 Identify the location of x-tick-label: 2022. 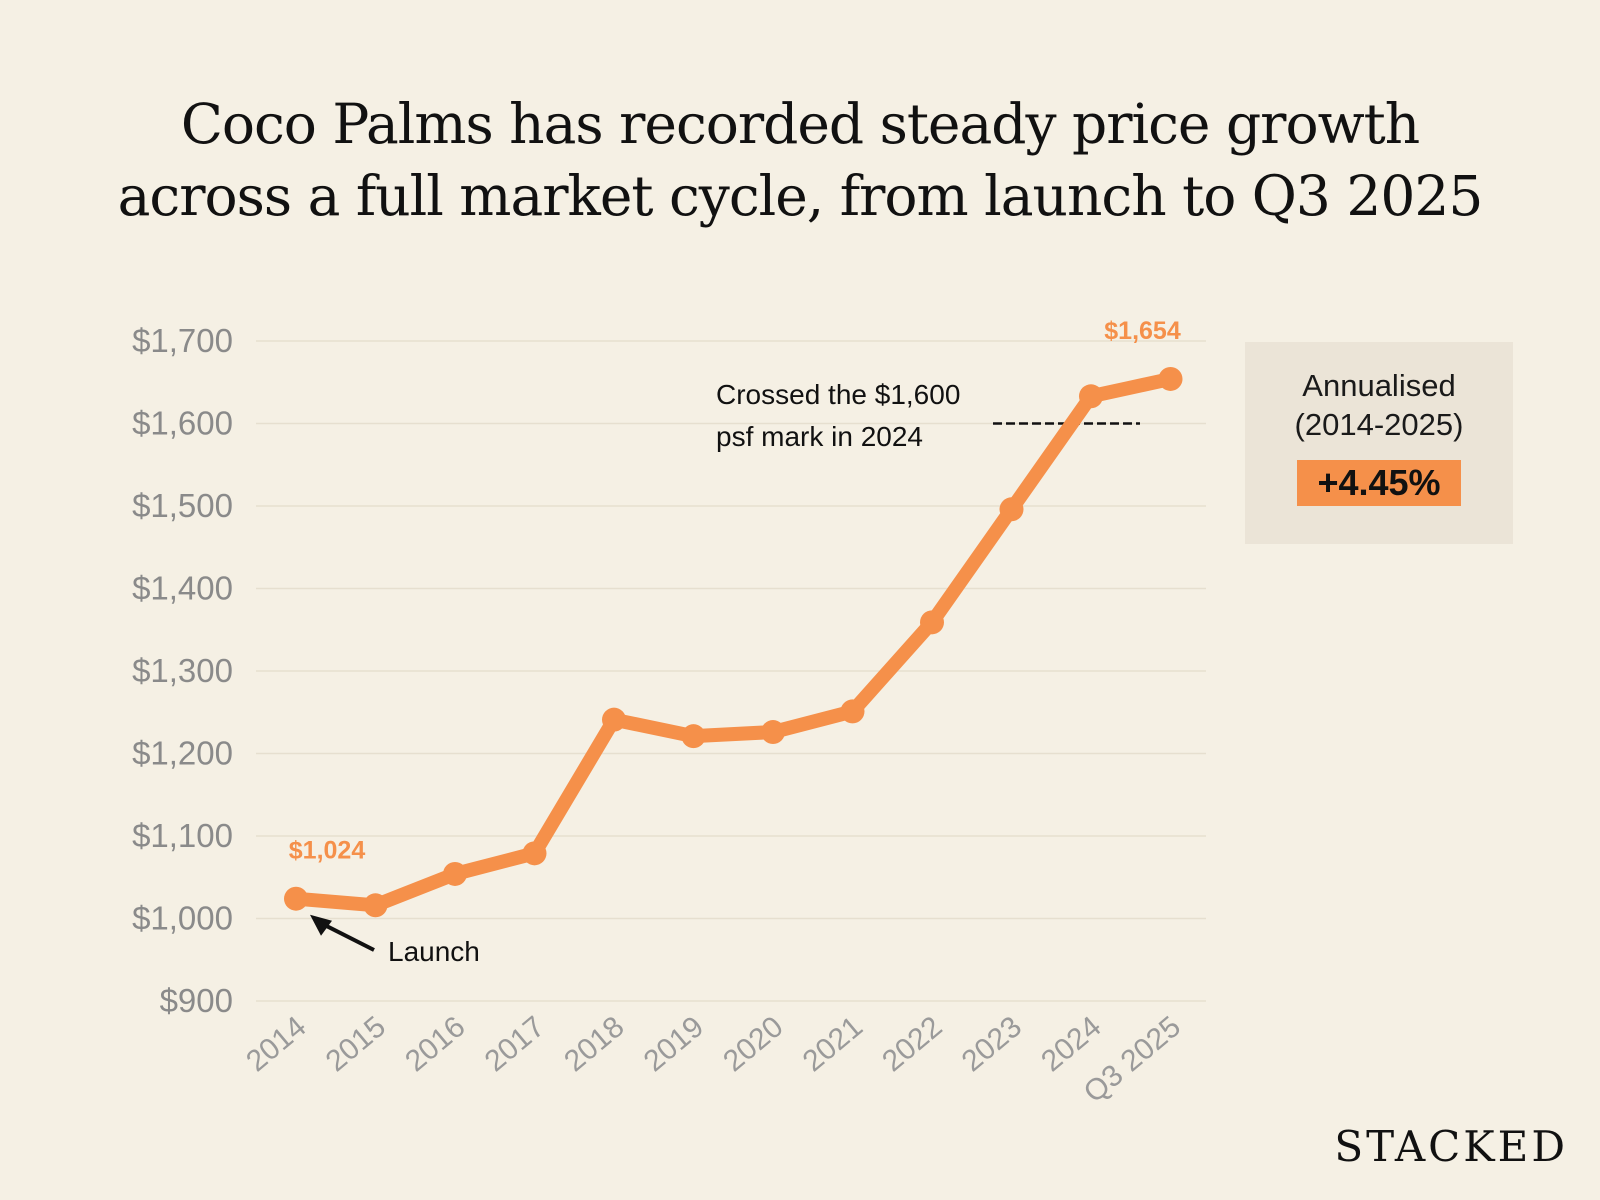
(912, 1044).